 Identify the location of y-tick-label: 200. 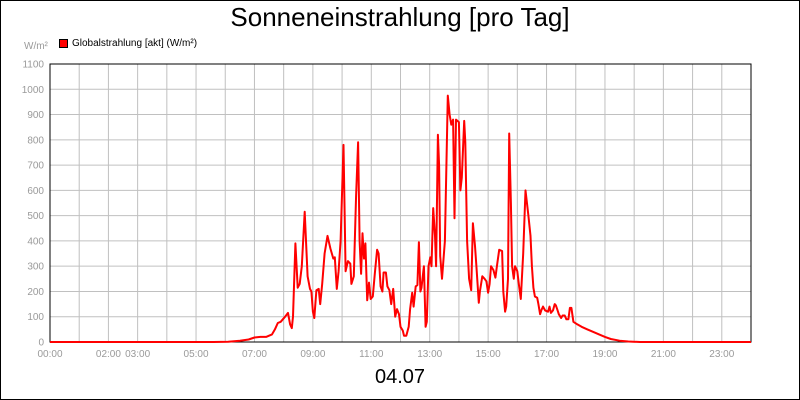
(35, 292).